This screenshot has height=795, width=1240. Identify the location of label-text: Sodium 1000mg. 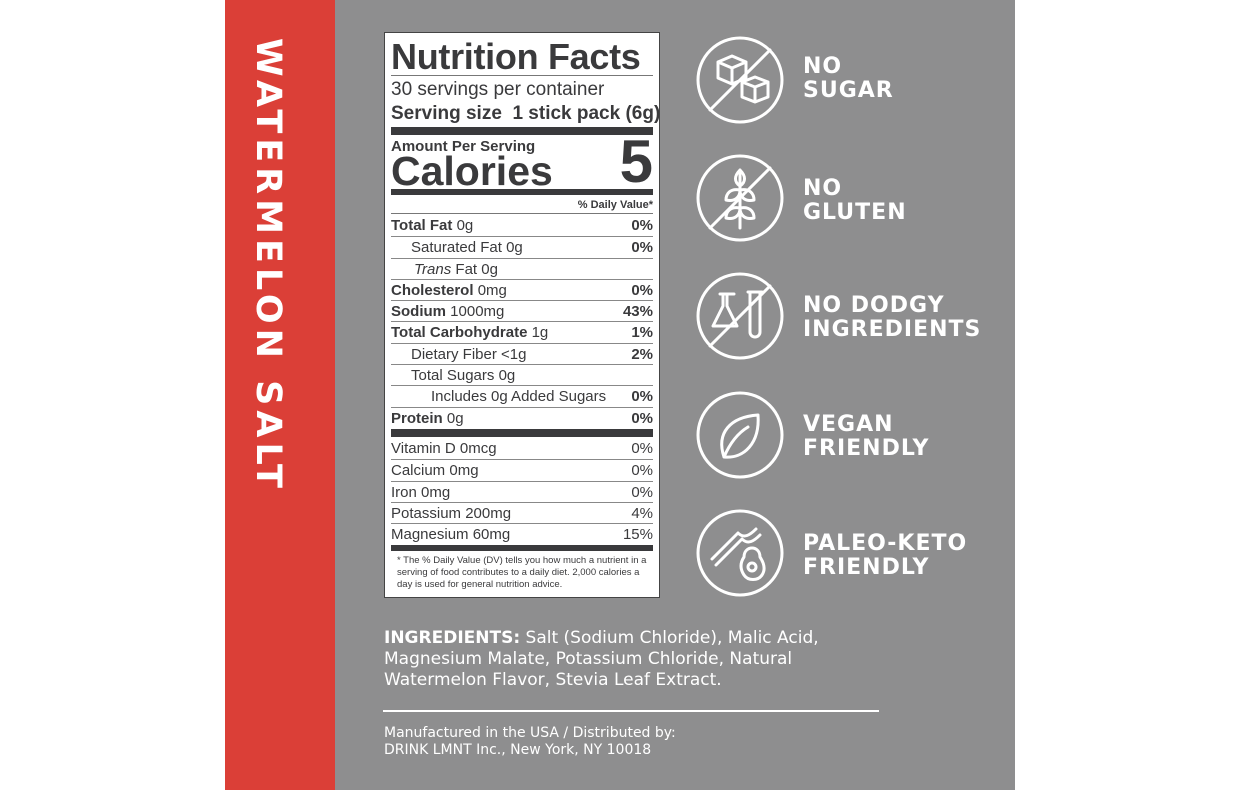
(447, 311).